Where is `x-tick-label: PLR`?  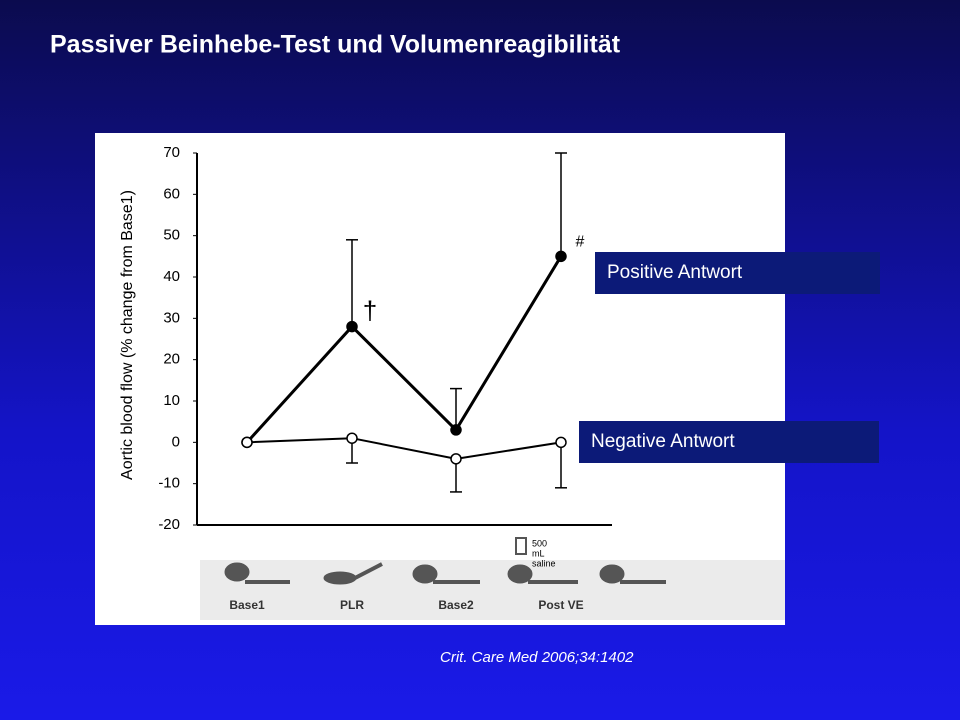
x-tick-label: PLR is located at coordinates (352, 605).